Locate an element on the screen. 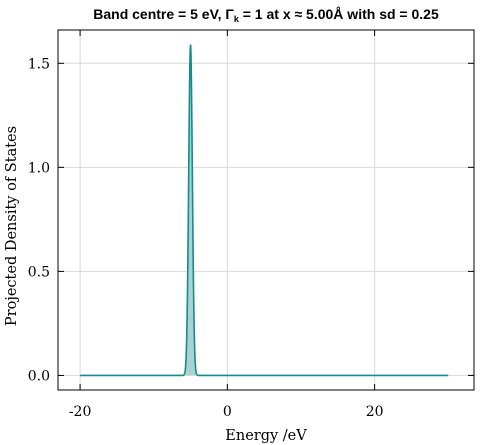 This screenshot has height=445, width=480. x-axis-label: Energy /eV is located at coordinates (266, 436).